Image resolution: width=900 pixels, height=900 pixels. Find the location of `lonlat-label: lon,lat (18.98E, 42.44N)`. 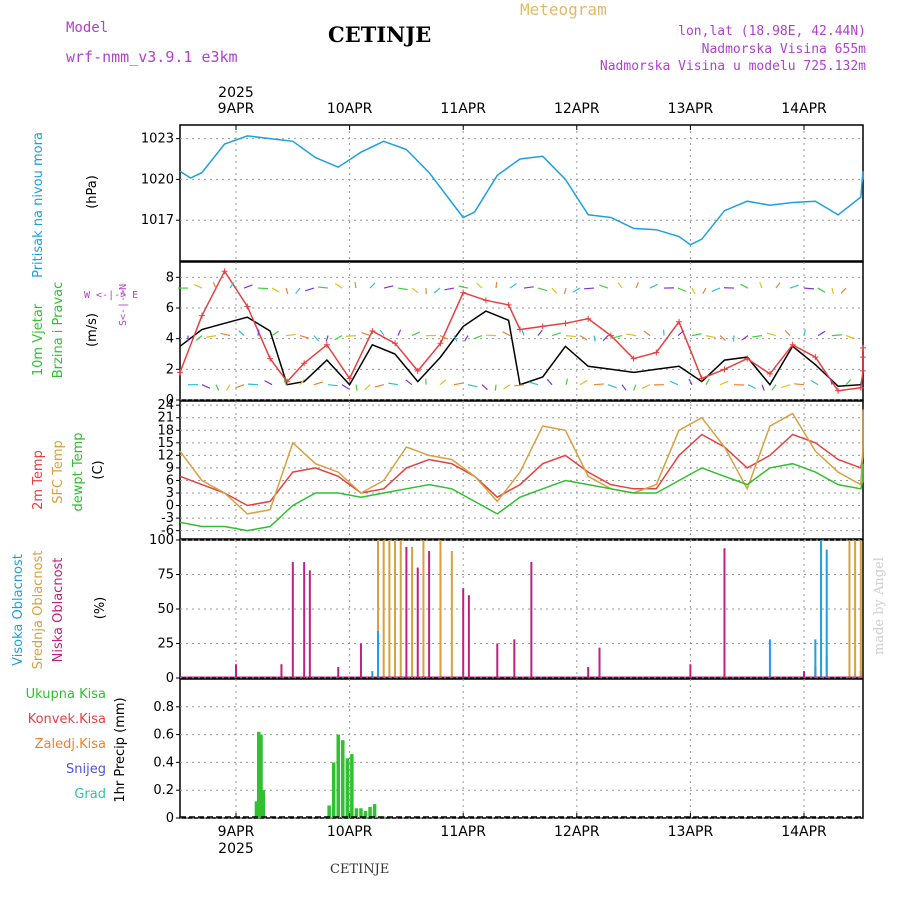

lonlat-label: lon,lat (18.98E, 42.44N) is located at coordinates (772, 31).